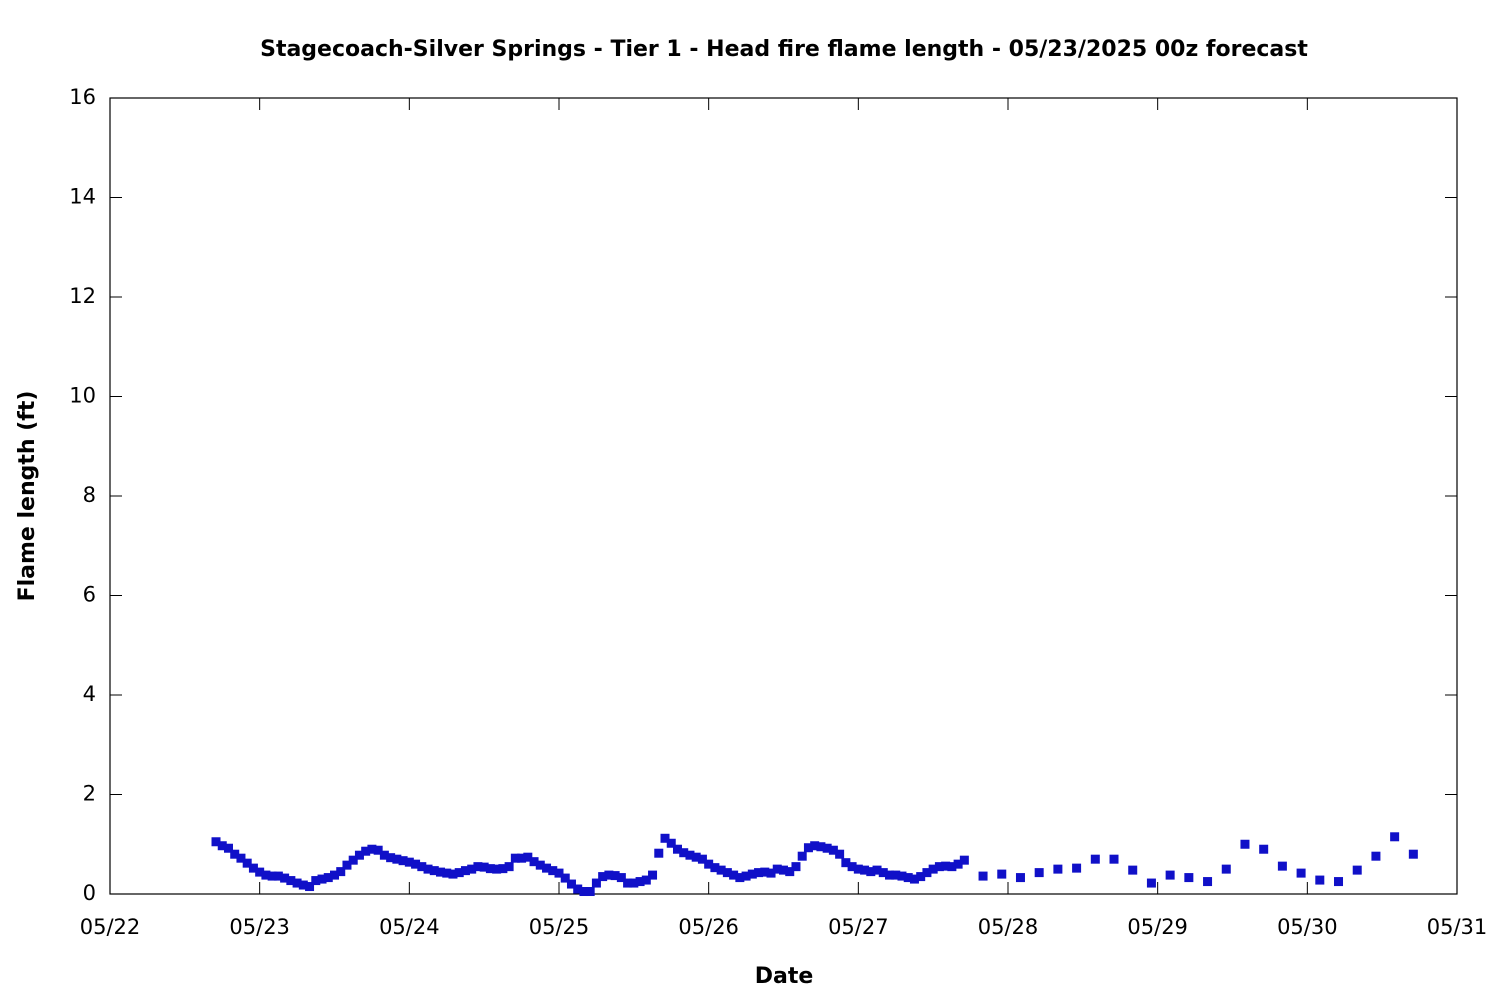  What do you see at coordinates (259, 927) in the screenshot?
I see `x-tick-label: 05/23` at bounding box center [259, 927].